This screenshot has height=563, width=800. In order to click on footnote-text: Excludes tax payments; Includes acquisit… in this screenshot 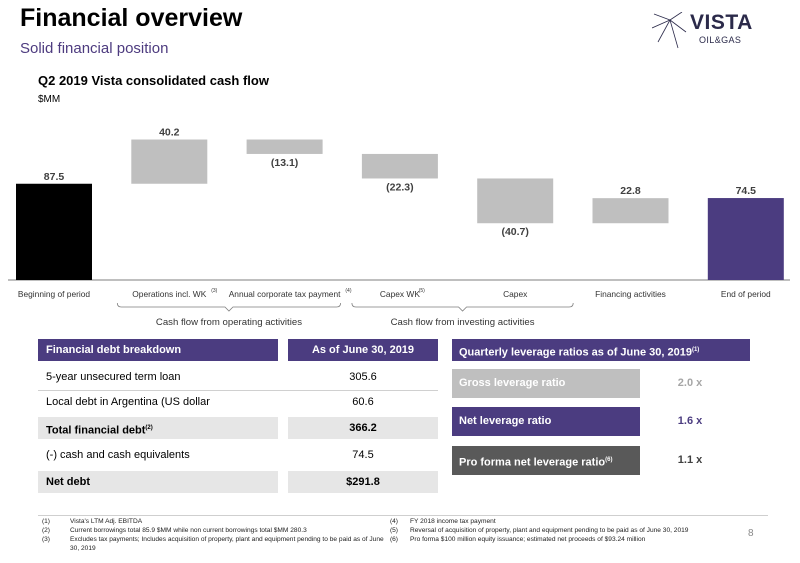, I will do `click(227, 544)`.